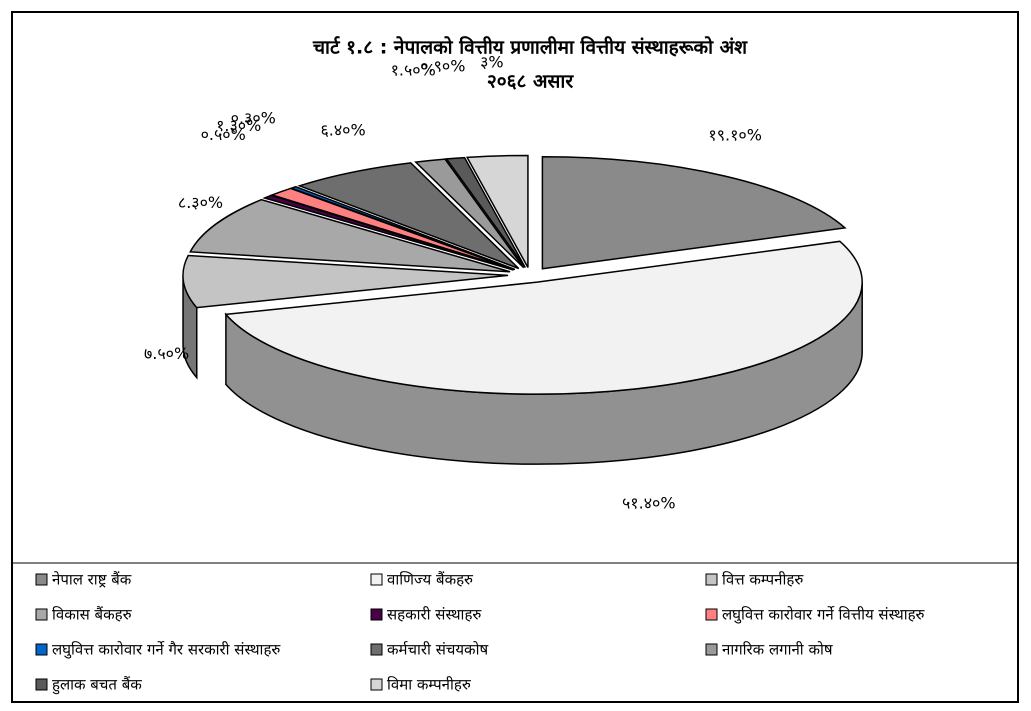 The width and height of the screenshot is (1031, 711). What do you see at coordinates (430, 580) in the screenshot?
I see `legend-label: वाणिज्य बैंकहरु` at bounding box center [430, 580].